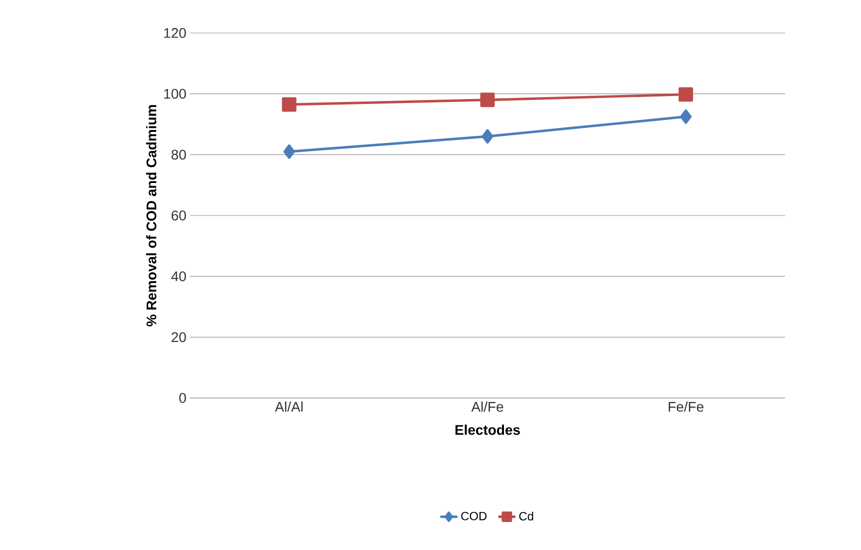 This screenshot has height=550, width=861. Describe the element at coordinates (288, 407) in the screenshot. I see `x-tick-label: Al/Al` at that location.